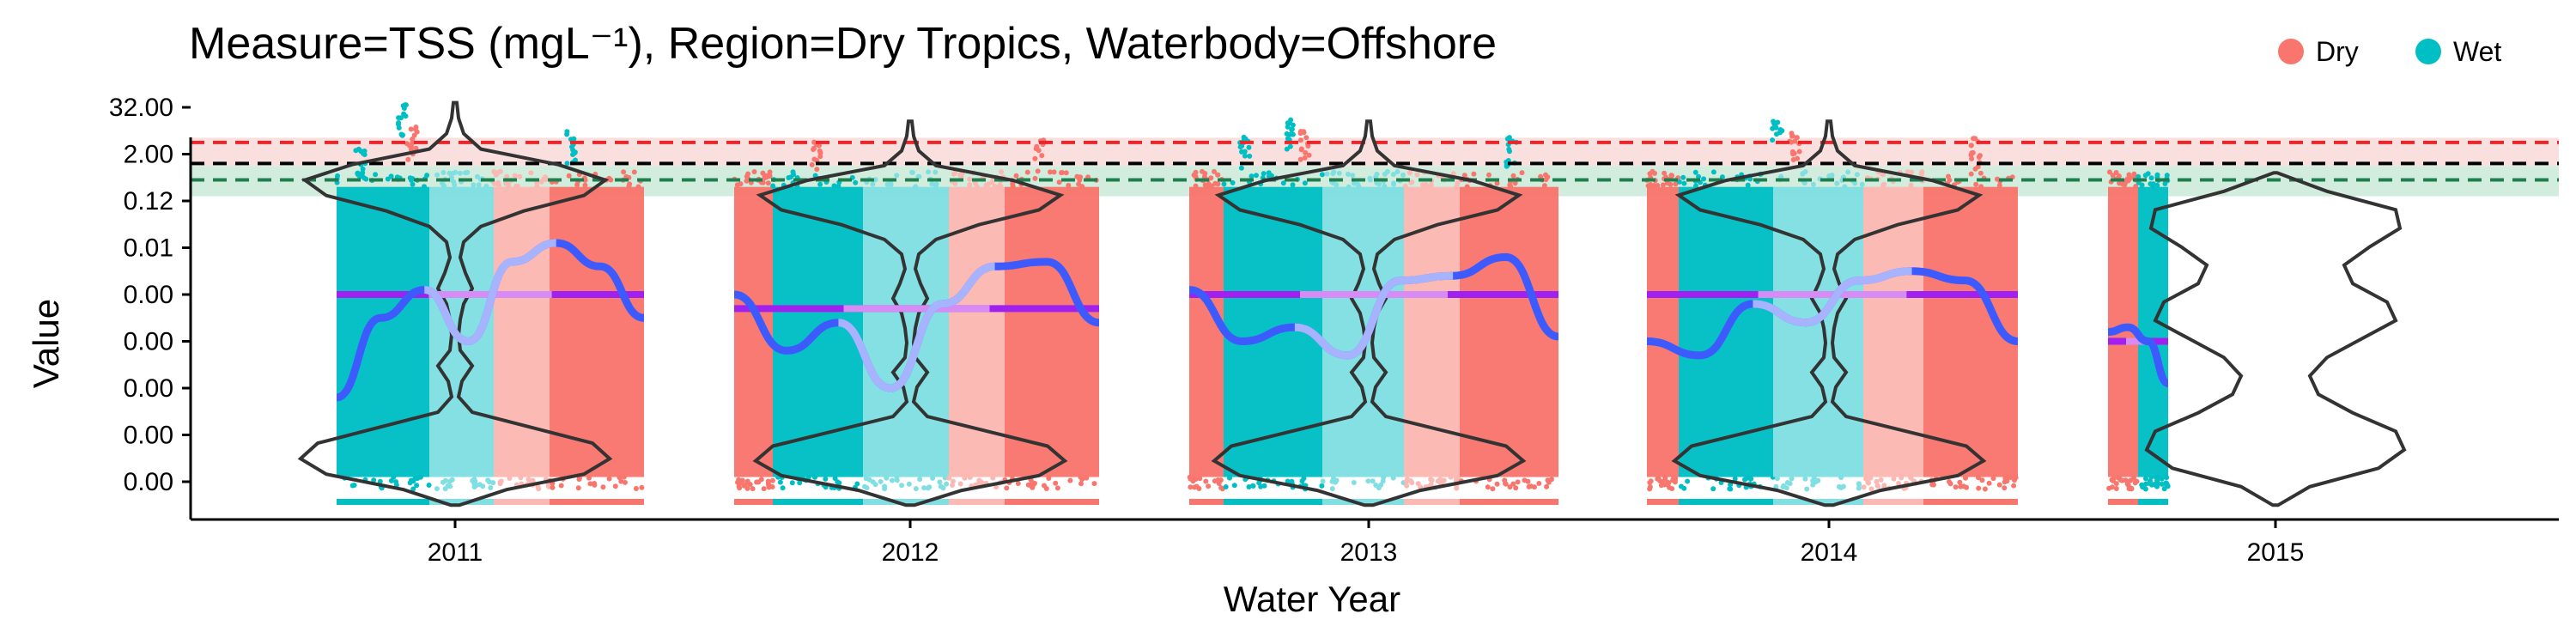 The image size is (2576, 644). Describe the element at coordinates (148, 295) in the screenshot. I see `y-tick-label: 0.00` at that location.